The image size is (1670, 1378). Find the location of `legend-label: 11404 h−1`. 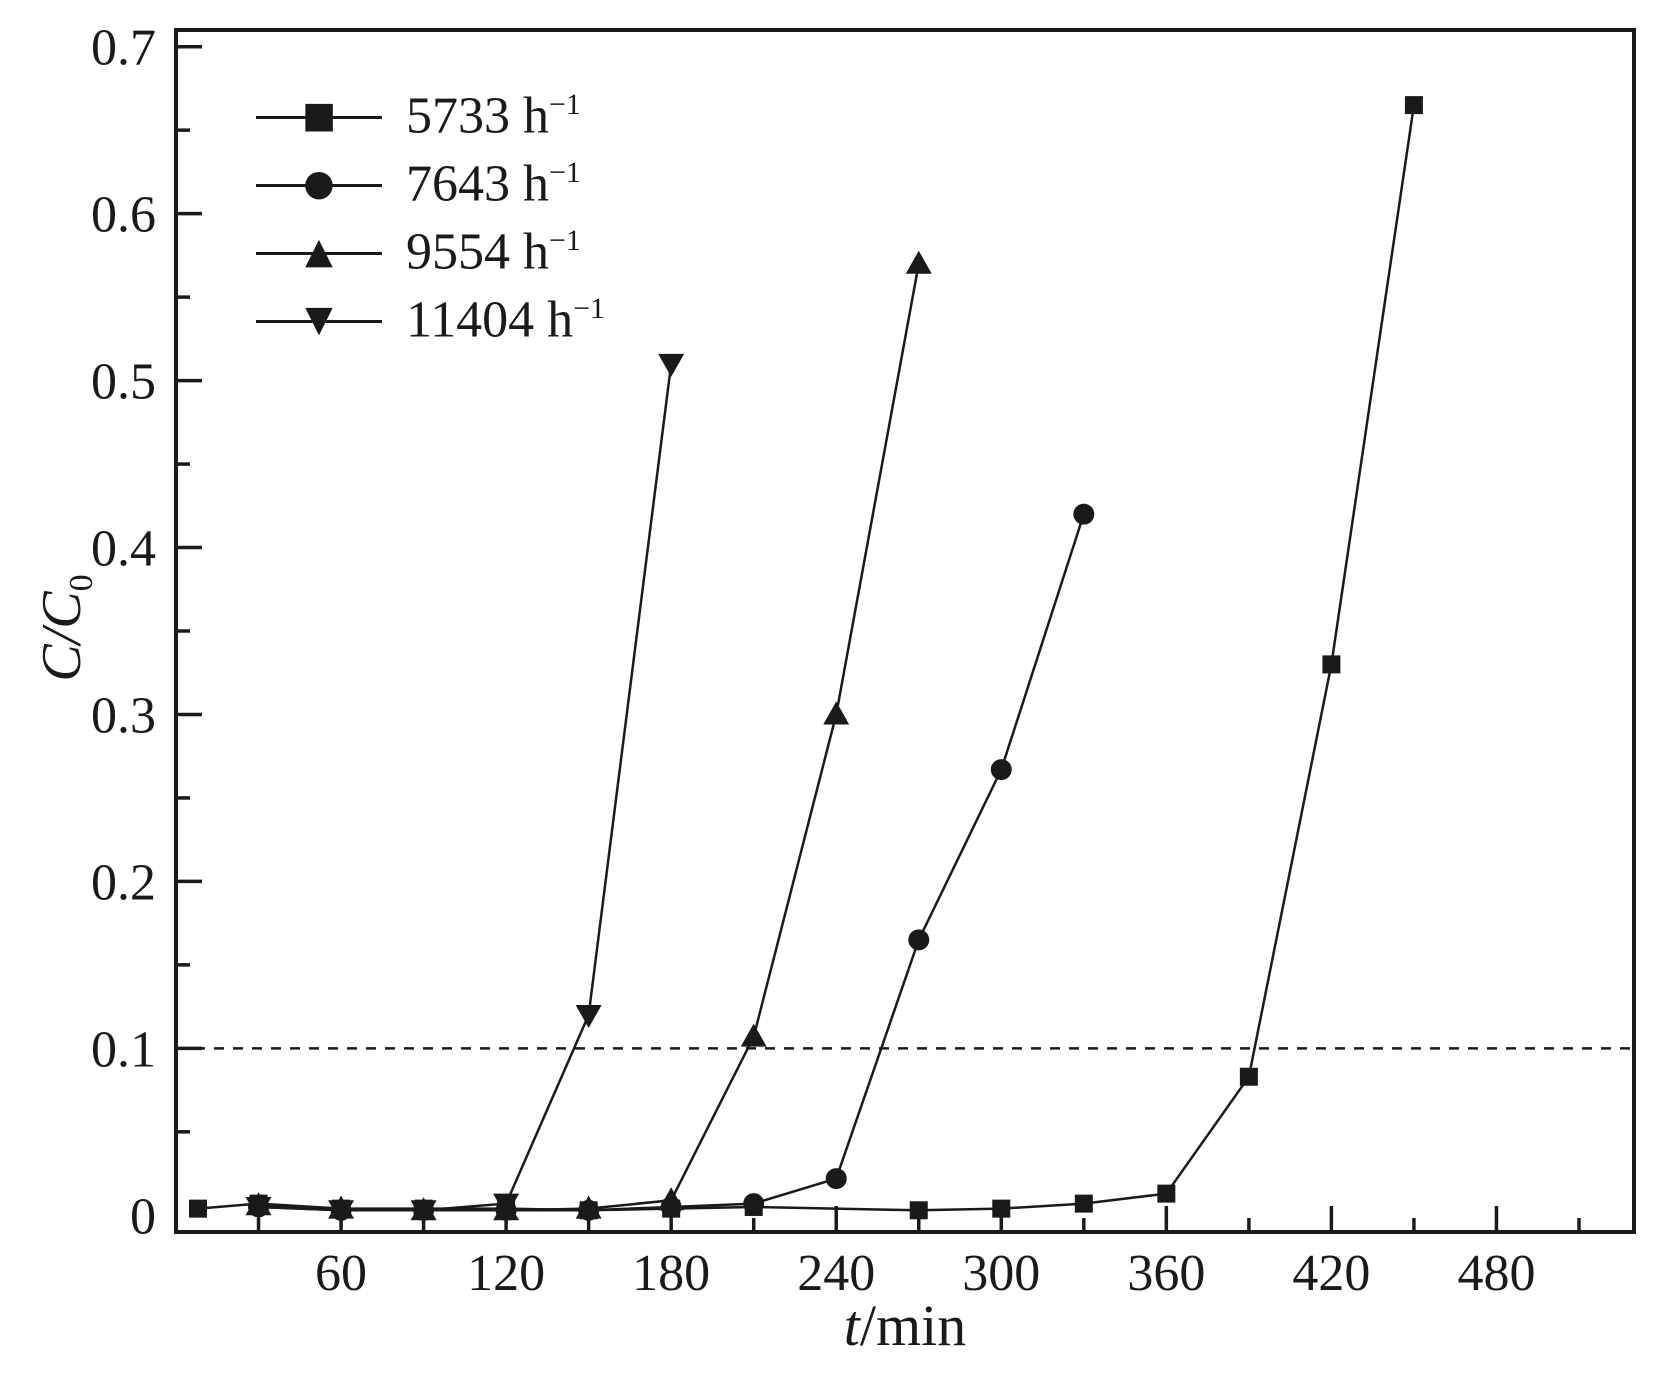

legend-label: 11404 h−1 is located at coordinates (505, 320).